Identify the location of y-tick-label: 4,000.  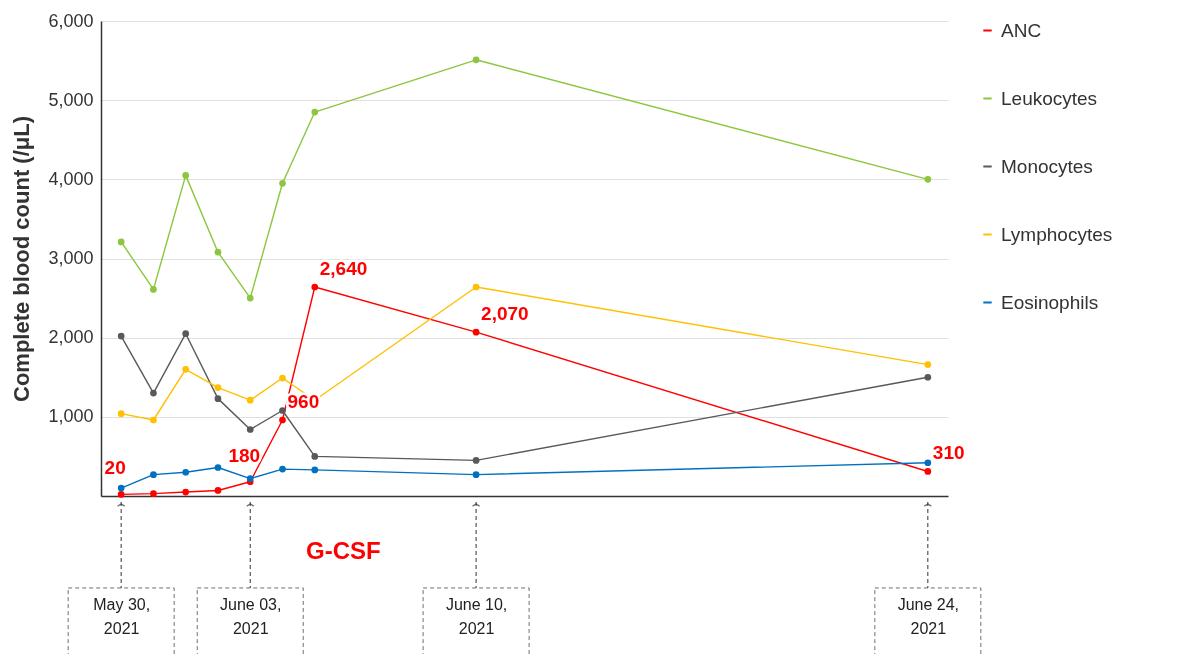
(71, 178).